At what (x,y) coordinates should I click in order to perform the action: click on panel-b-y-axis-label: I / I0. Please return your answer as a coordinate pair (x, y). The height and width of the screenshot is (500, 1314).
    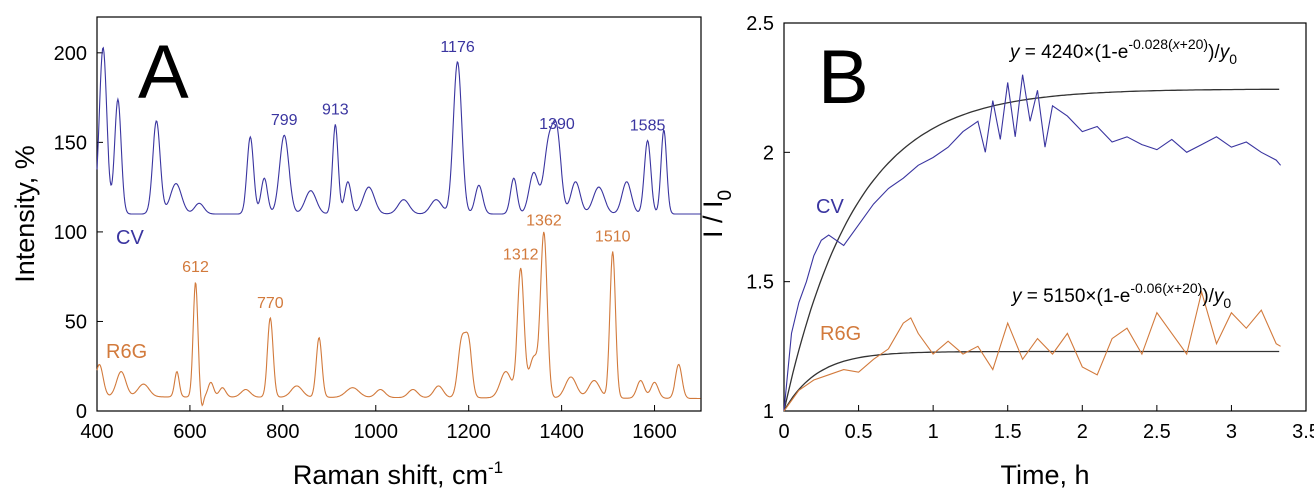
    Looking at the image, I should click on (717, 214).